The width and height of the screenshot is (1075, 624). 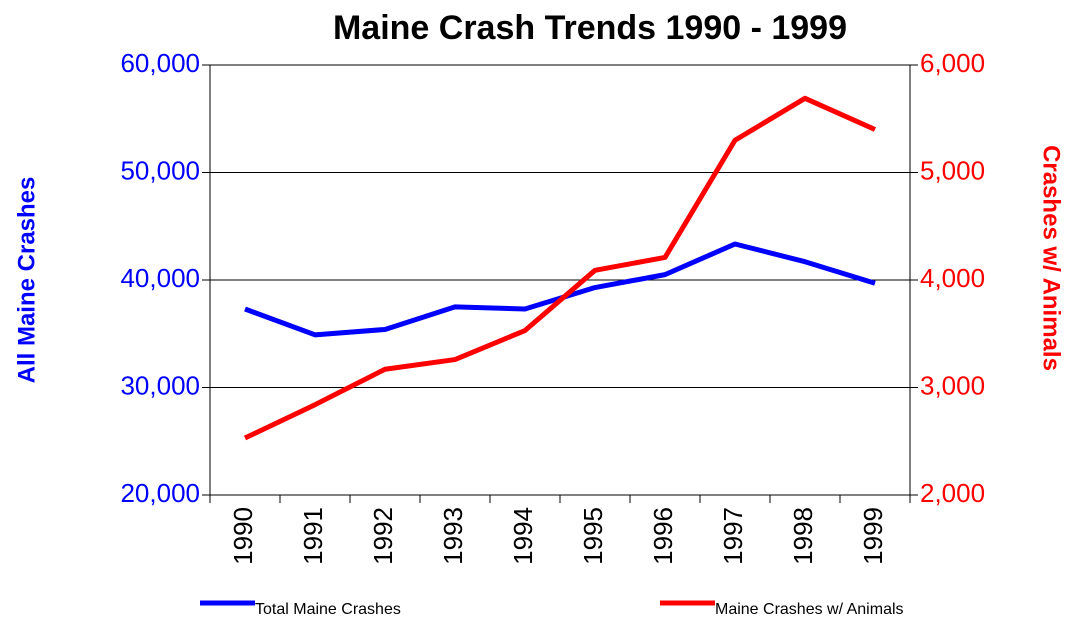 What do you see at coordinates (160, 385) in the screenshot?
I see `y-tick-label: 30,000` at bounding box center [160, 385].